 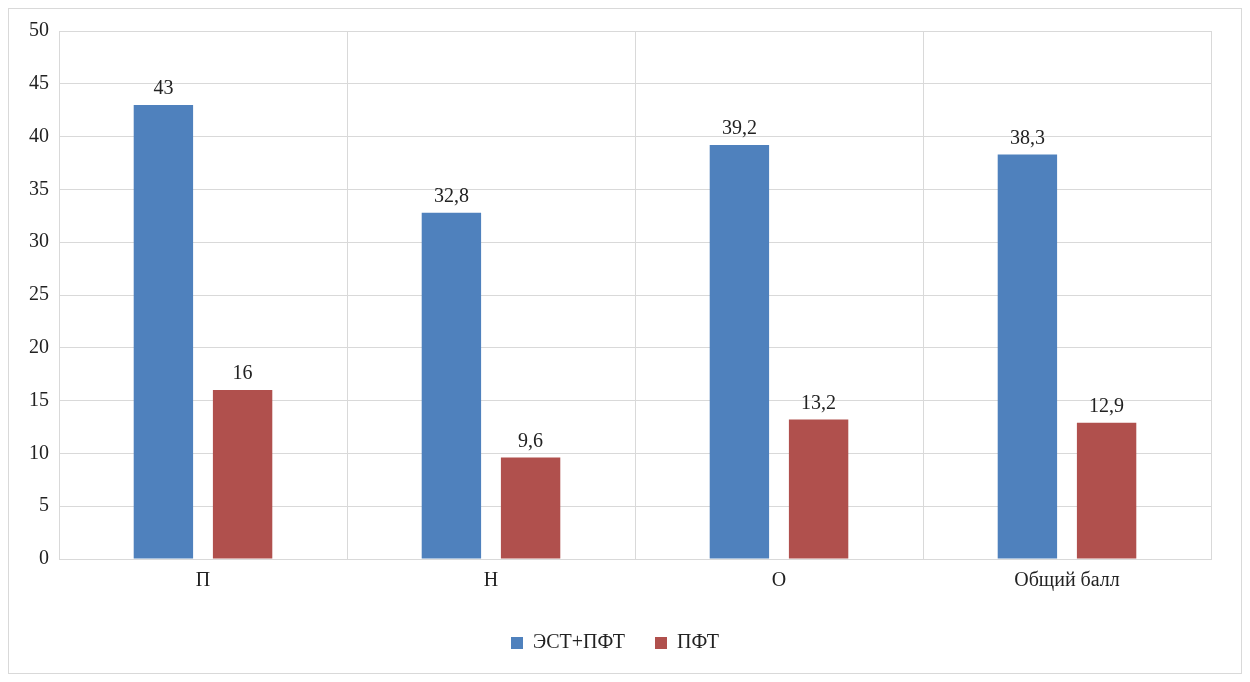 What do you see at coordinates (491, 579) in the screenshot?
I see `x-tick-label: Н` at bounding box center [491, 579].